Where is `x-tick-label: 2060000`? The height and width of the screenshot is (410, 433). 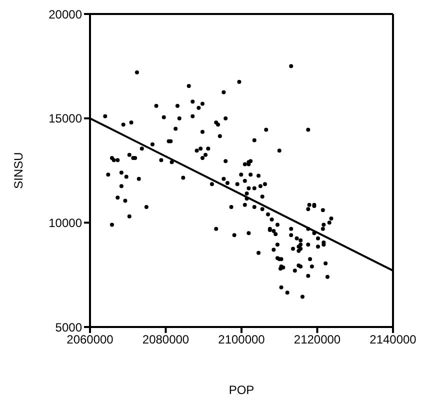
x-tick-label: 2060000 is located at coordinates (90, 339).